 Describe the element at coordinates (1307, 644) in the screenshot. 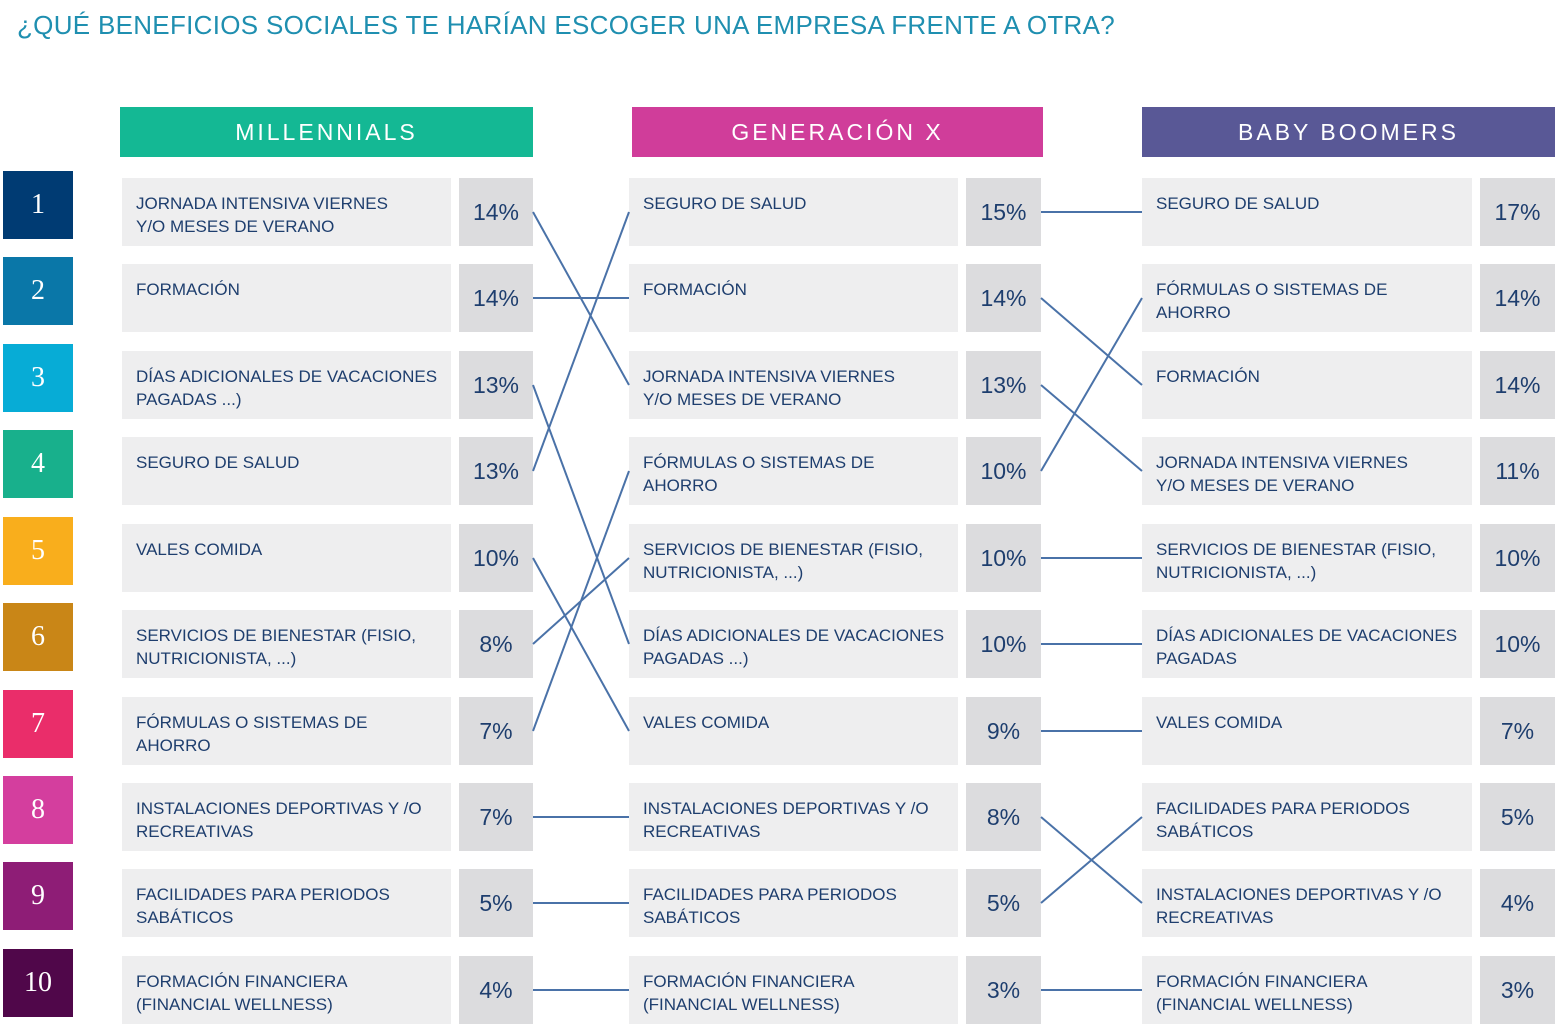

I see `benefit-label: DÍAS ADICIONALES DE VACACIONES PAGADAS` at that location.